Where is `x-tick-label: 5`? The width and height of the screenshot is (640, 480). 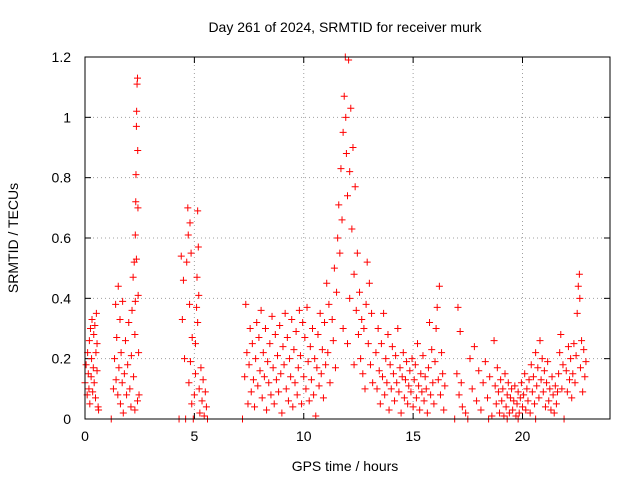
x-tick-label: 5 is located at coordinates (194, 436).